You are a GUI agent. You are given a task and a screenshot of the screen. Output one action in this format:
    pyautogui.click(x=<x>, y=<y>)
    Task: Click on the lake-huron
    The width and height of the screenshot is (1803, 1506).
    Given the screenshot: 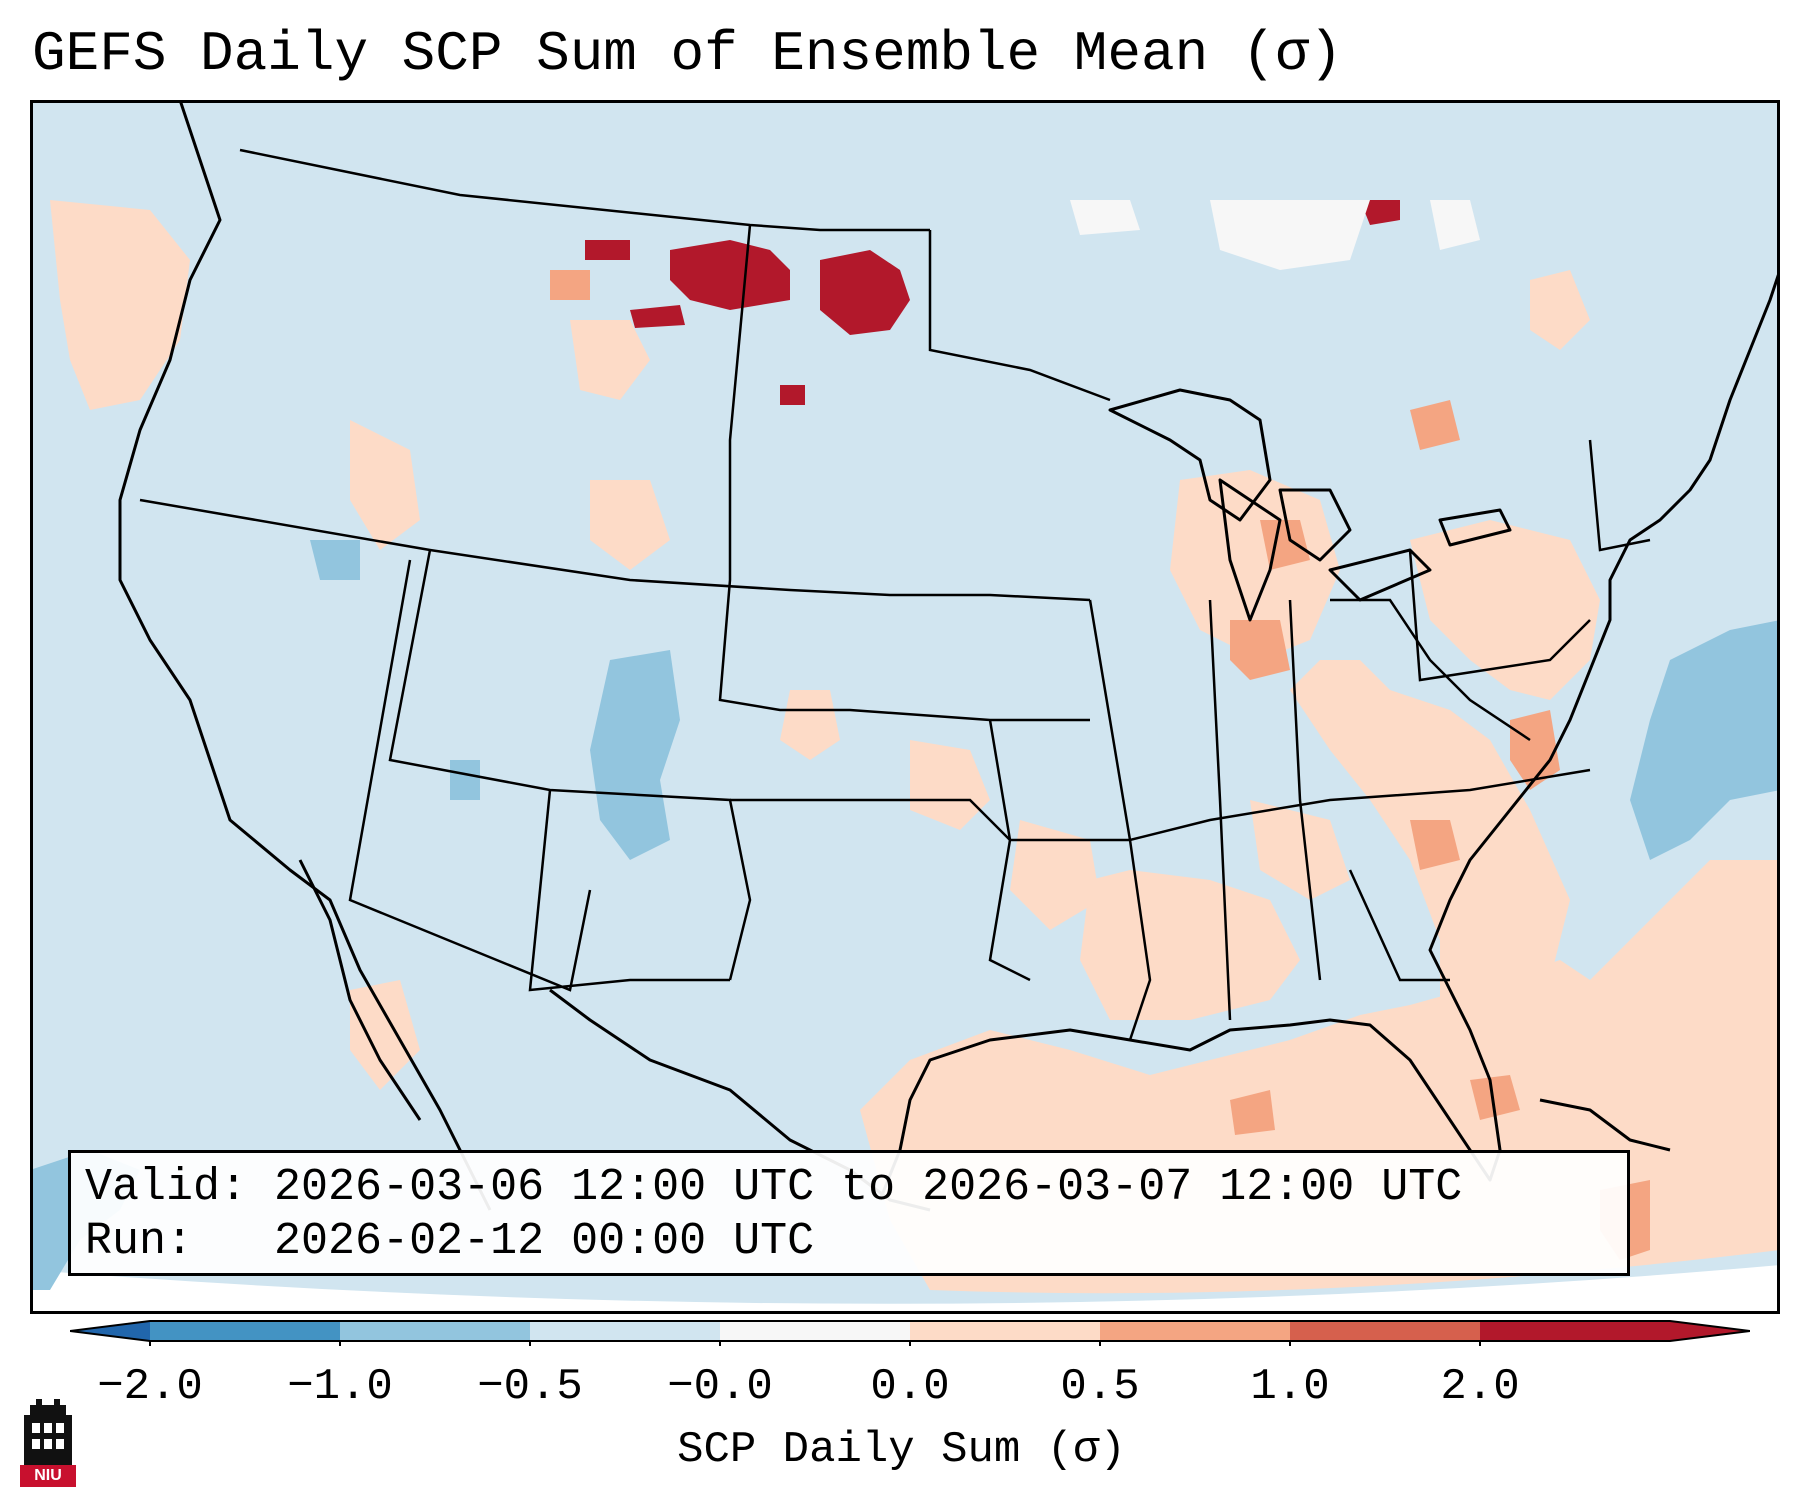 What is the action you would take?
    pyautogui.click(x=1315, y=525)
    